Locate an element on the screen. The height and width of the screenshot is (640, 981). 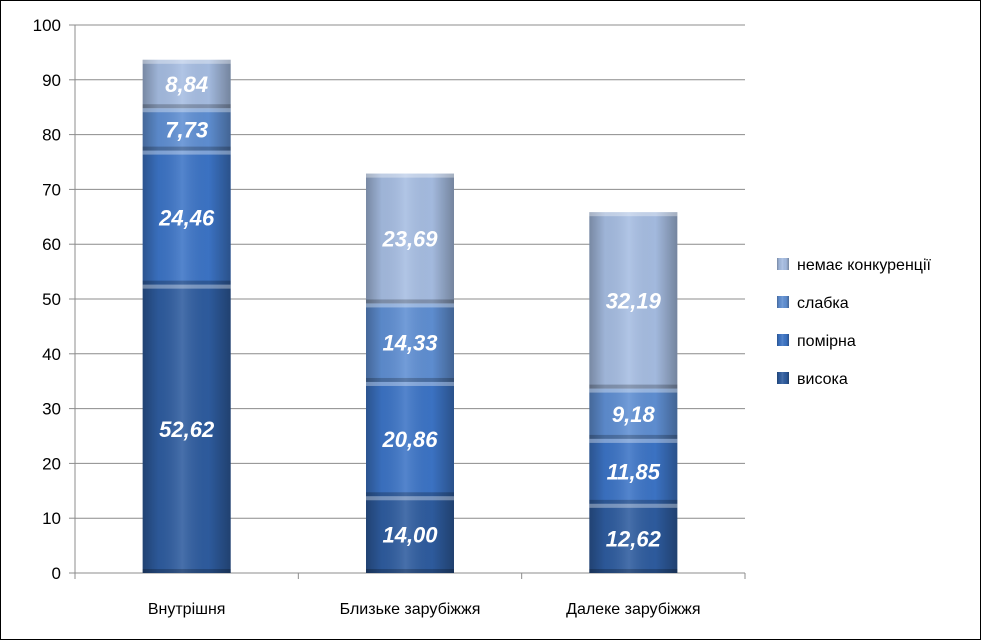
data-label: 9,18 is located at coordinates (634, 414).